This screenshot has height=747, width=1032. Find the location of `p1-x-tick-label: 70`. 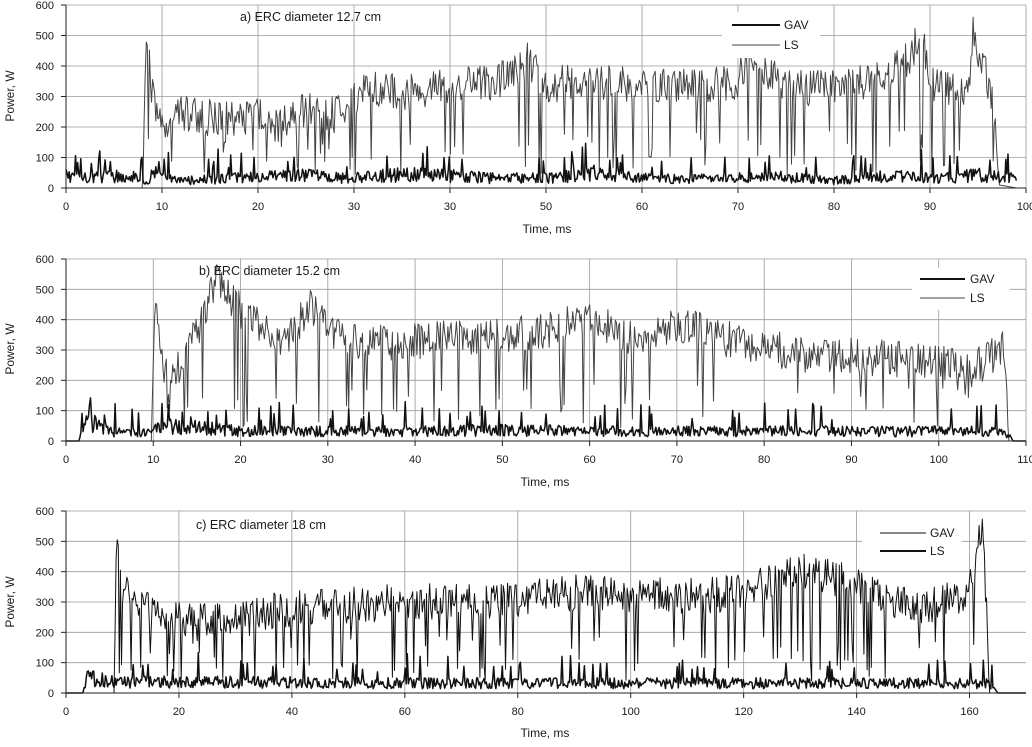

p1-x-tick-label: 70 is located at coordinates (677, 460).